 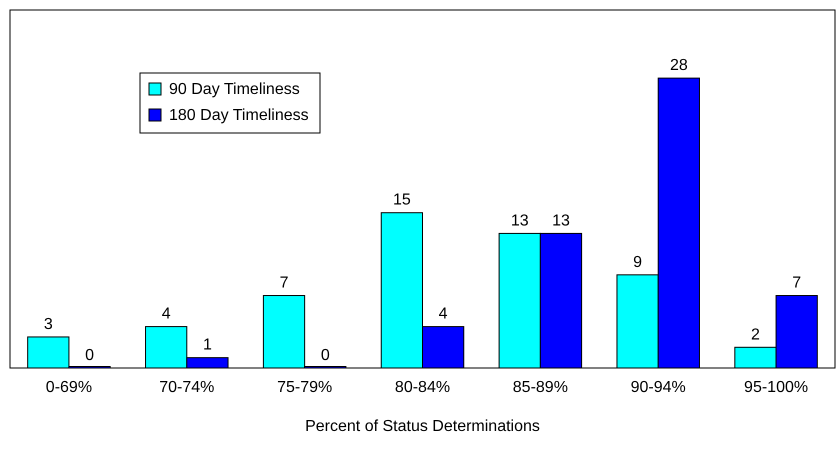 I want to click on data-label: 9, so click(x=637, y=262).